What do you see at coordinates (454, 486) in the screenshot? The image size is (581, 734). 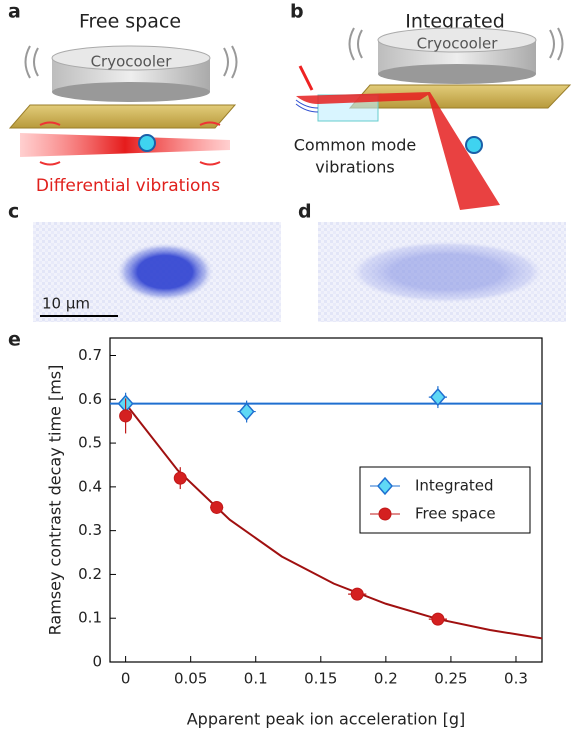 I see `legend-label: Integrated` at bounding box center [454, 486].